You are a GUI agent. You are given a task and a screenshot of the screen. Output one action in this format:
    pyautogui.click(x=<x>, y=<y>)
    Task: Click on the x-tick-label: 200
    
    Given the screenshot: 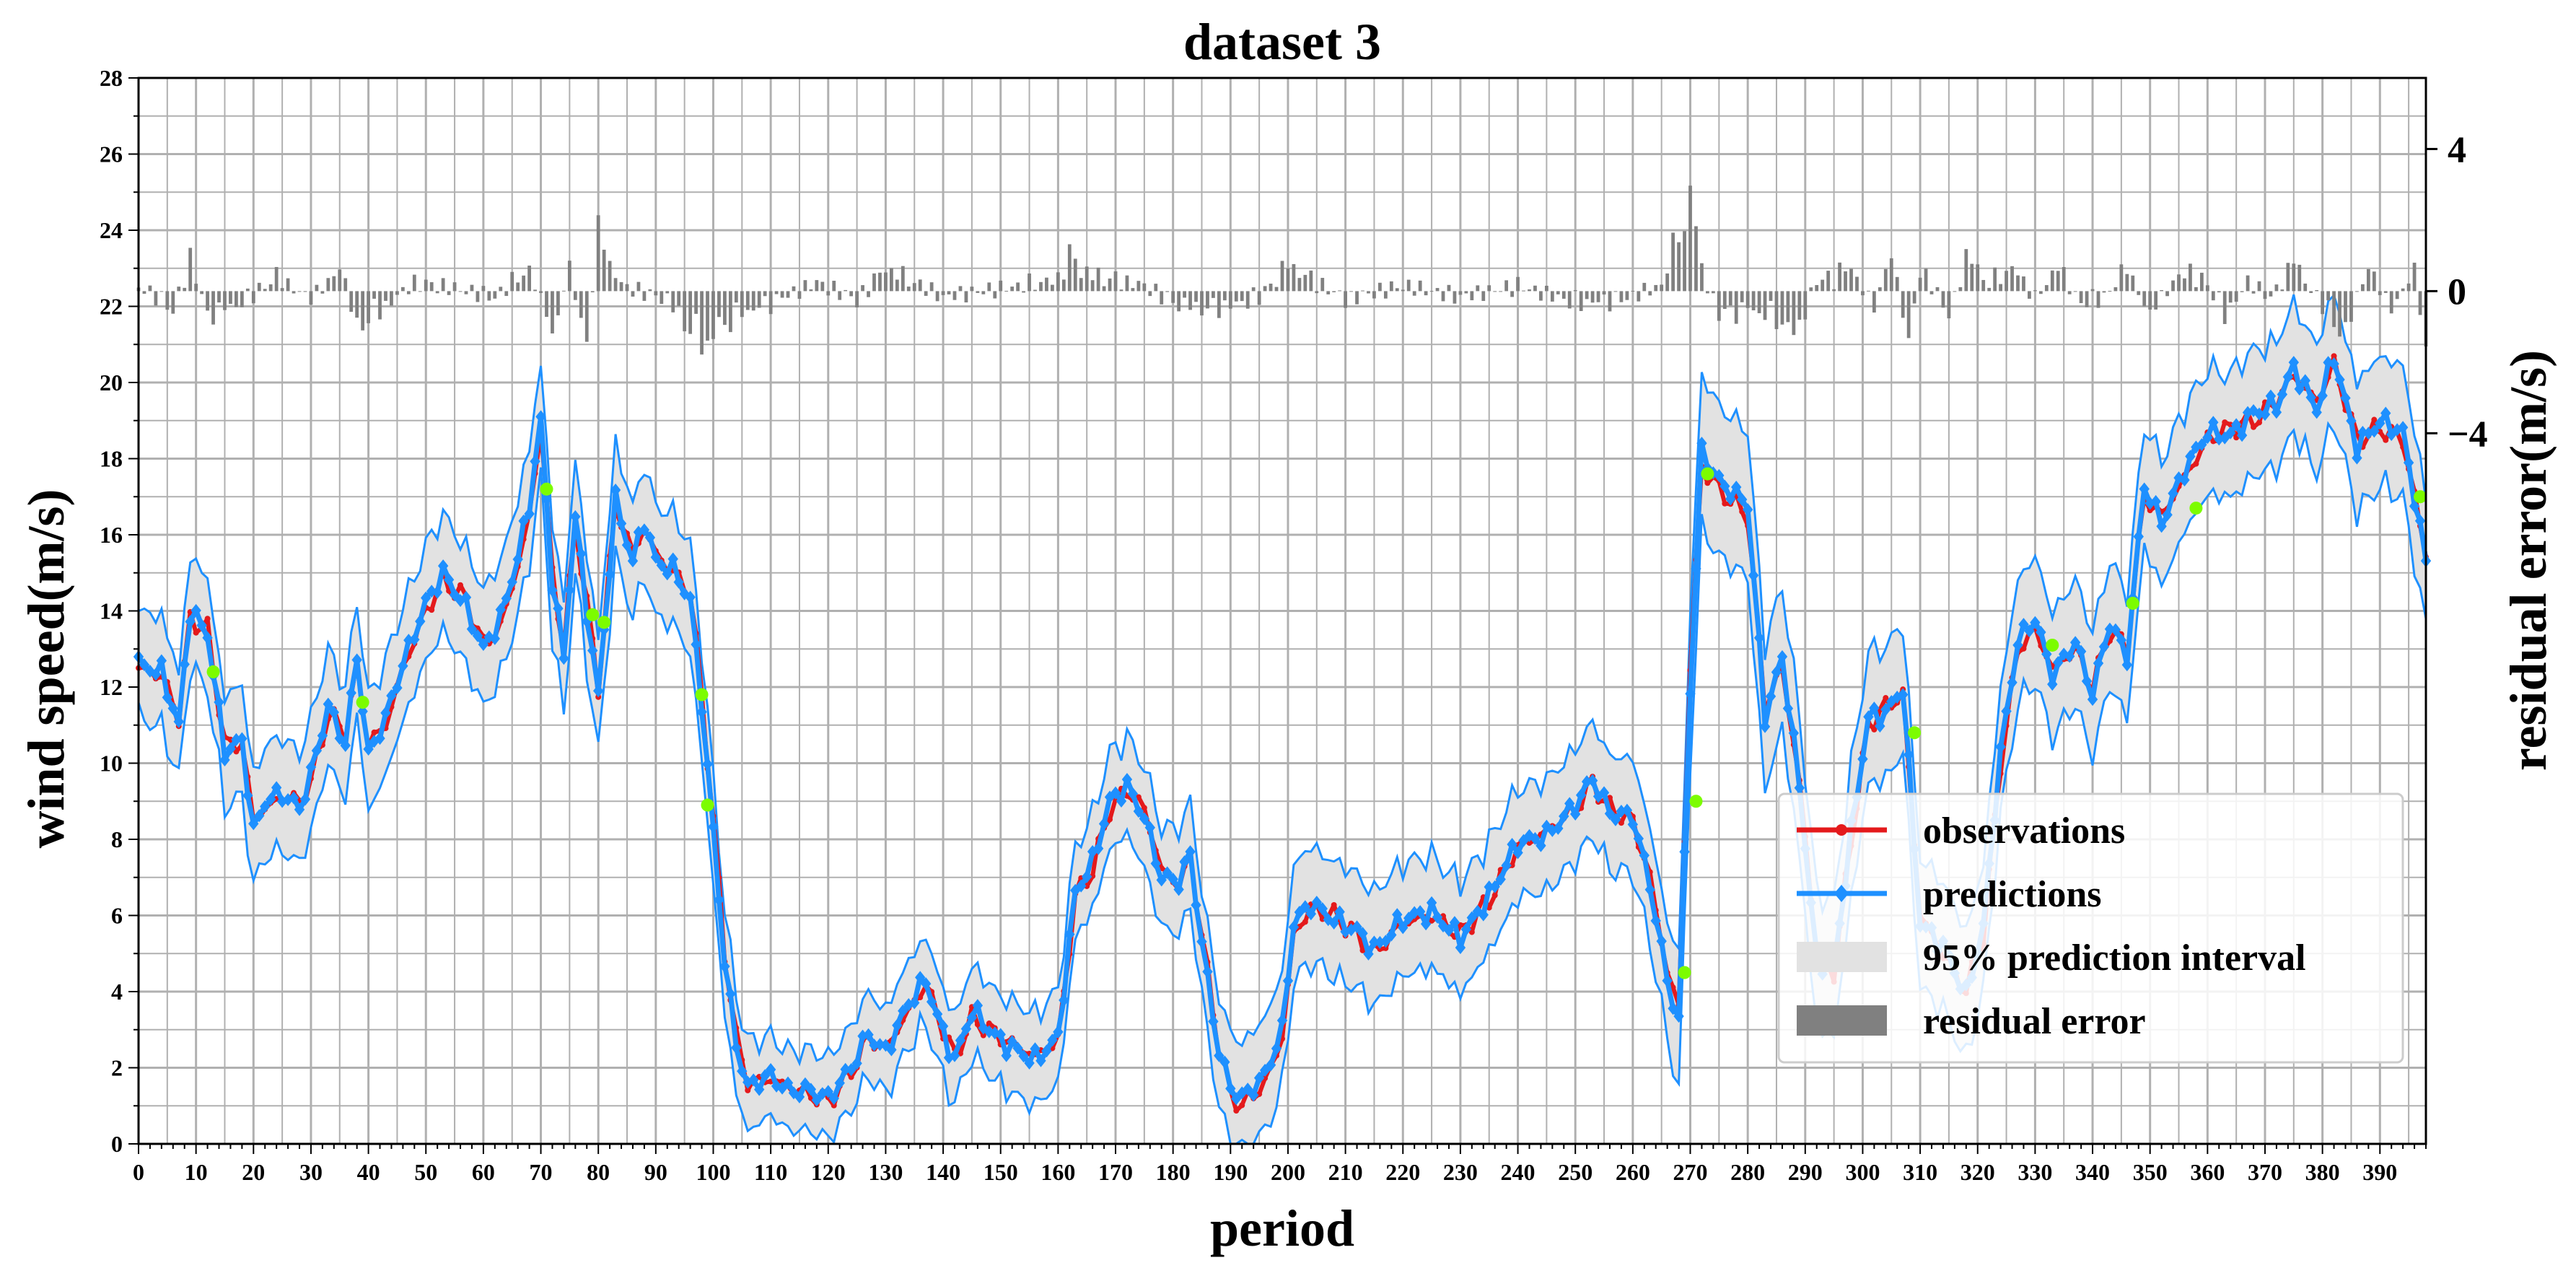 What is the action you would take?
    pyautogui.click(x=1288, y=1172)
    